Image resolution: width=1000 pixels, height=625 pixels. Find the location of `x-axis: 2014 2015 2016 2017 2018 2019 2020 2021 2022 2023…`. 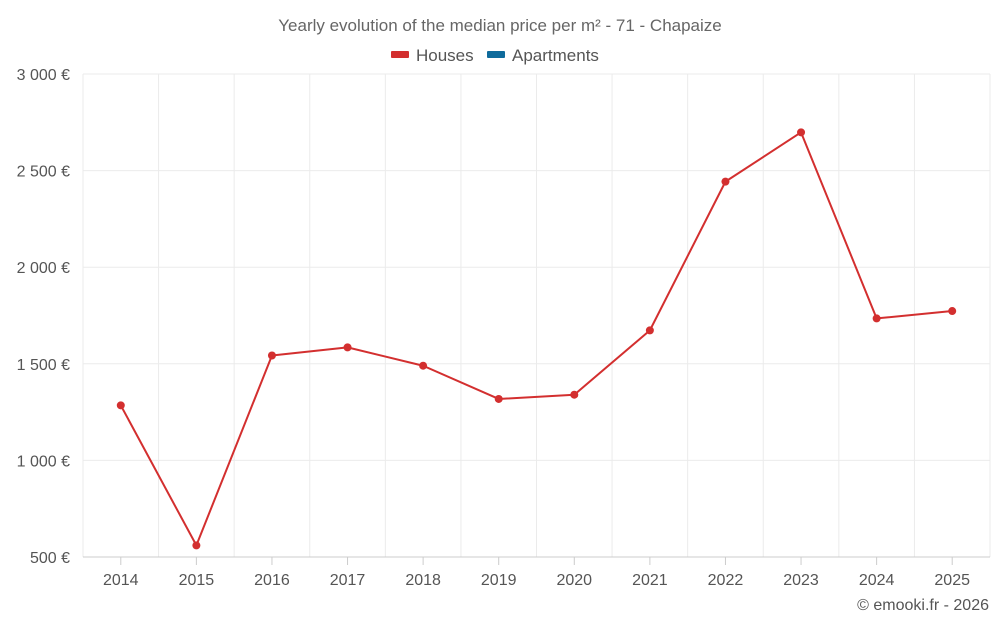

x-axis: 2014 2015 2016 2017 2018 2019 2020 2021 2022 2023… is located at coordinates (536, 572).